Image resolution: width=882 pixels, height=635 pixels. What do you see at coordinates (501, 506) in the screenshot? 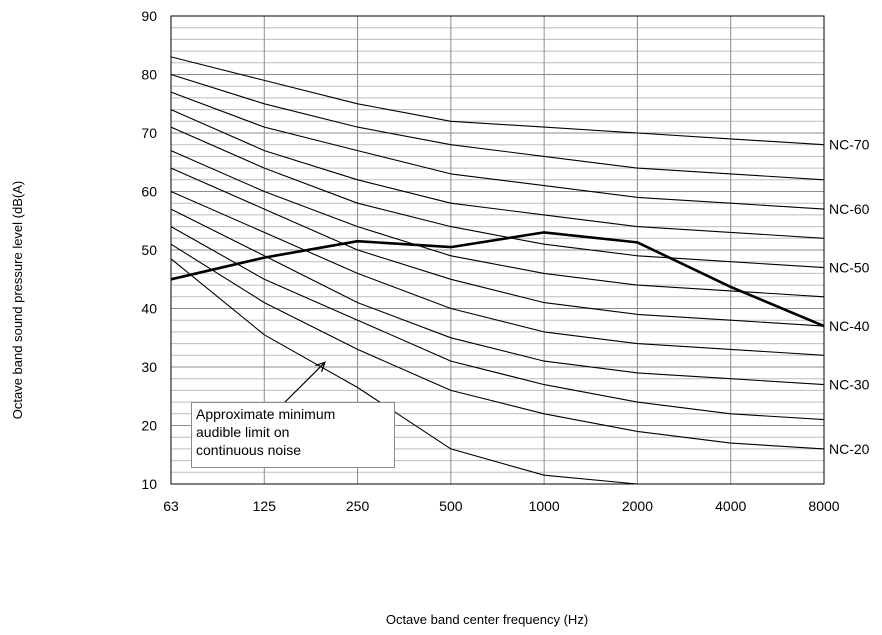
I see `x-tick-labels: 63 125 250 500 1000 2000 4000 8000` at bounding box center [501, 506].